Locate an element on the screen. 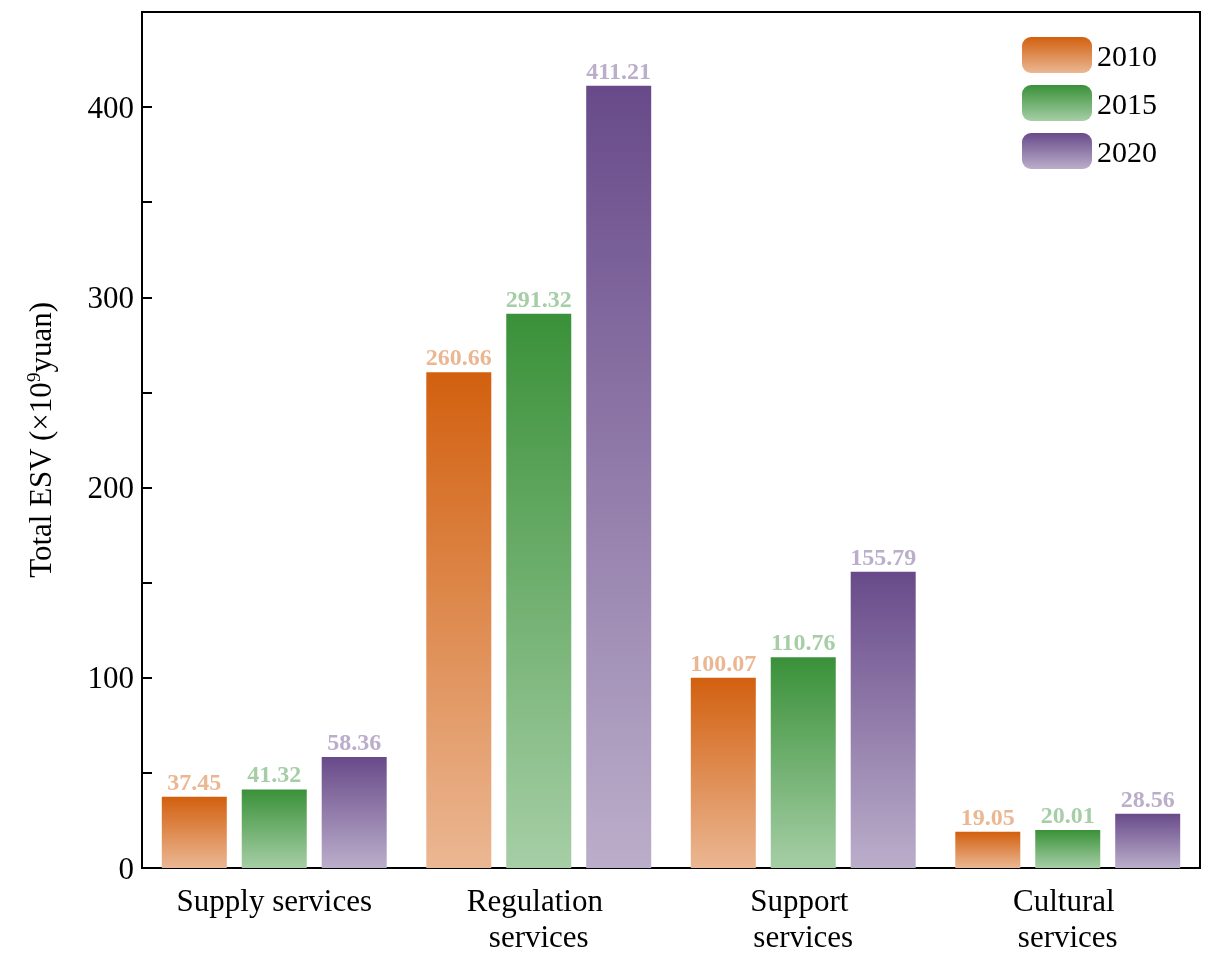 The image size is (1207, 973). data-label: 37.45 is located at coordinates (194, 781).